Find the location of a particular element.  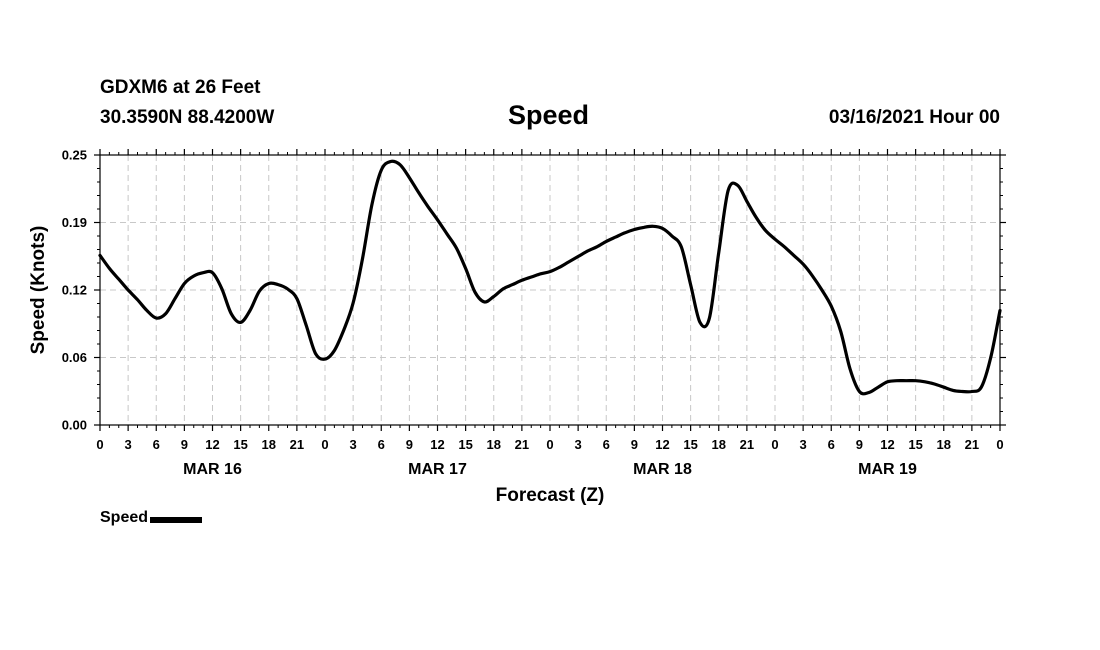

coordinates-label: 30.3590N 88.4200W is located at coordinates (187, 117).